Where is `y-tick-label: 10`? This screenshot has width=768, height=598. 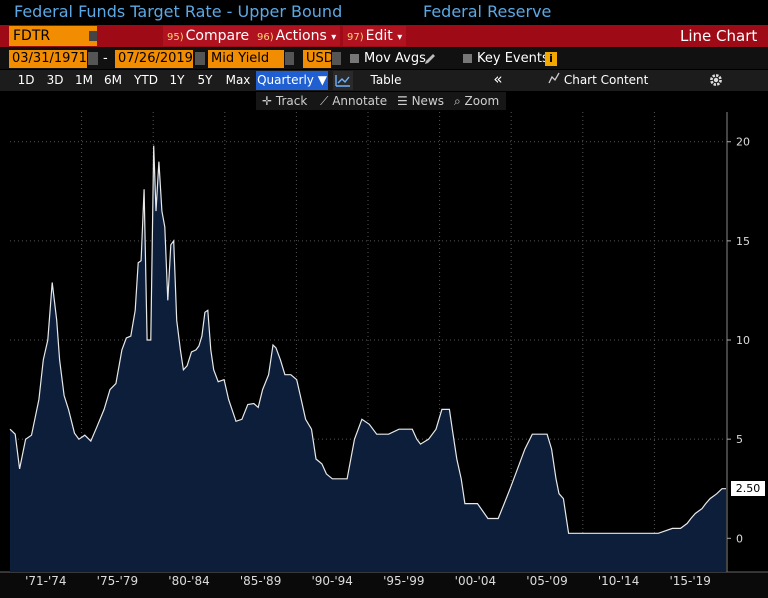
y-tick-label: 10 is located at coordinates (743, 340).